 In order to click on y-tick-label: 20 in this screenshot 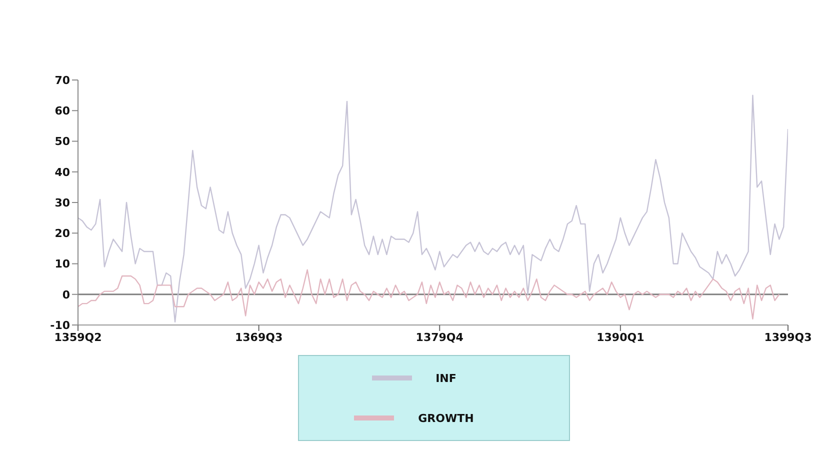, I will do `click(62, 233)`.